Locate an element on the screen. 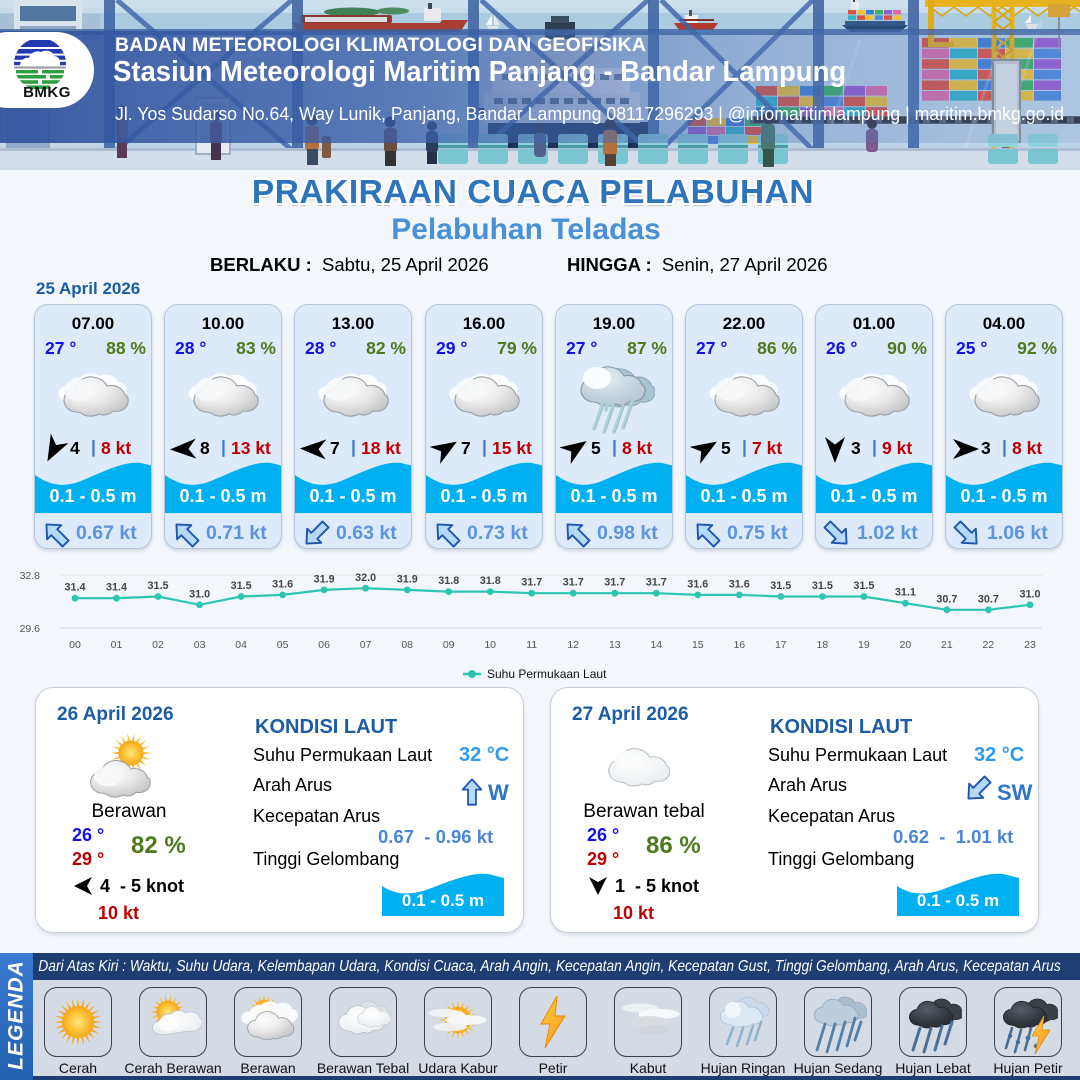  svg-text: 04 is located at coordinates (241, 645).